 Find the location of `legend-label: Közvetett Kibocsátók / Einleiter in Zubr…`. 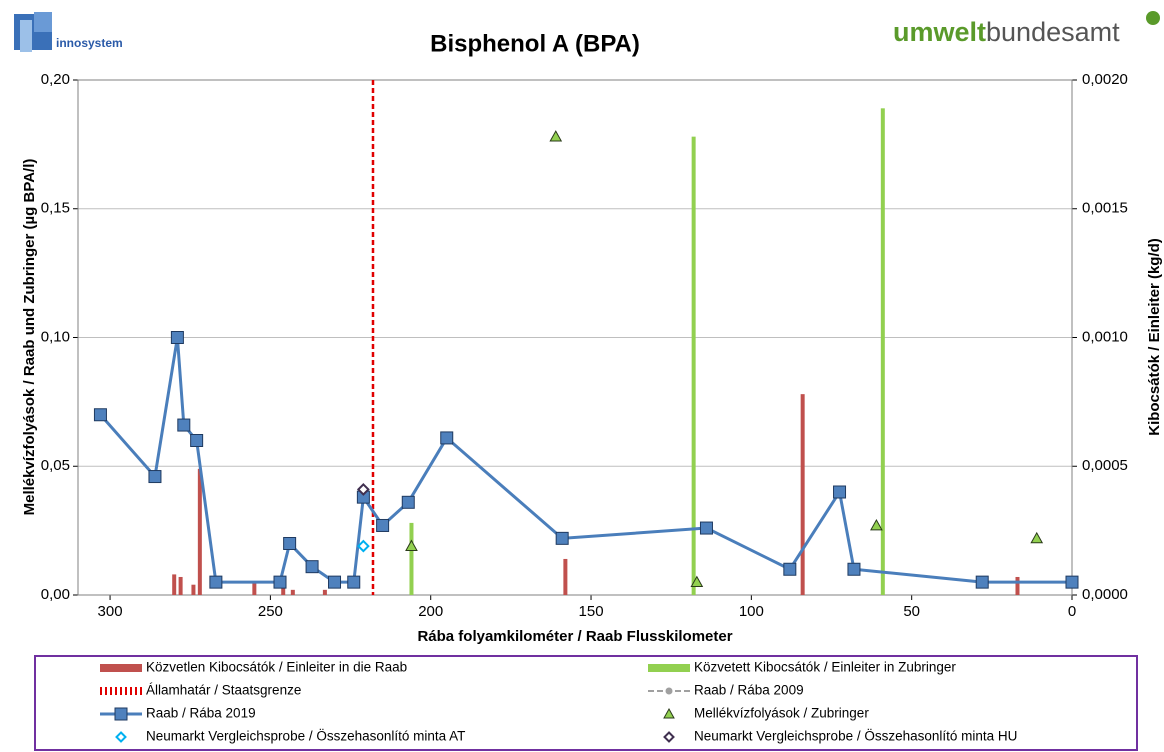

legend-label: Közvetett Kibocsátók / Einleiter in Zubr… is located at coordinates (825, 667).